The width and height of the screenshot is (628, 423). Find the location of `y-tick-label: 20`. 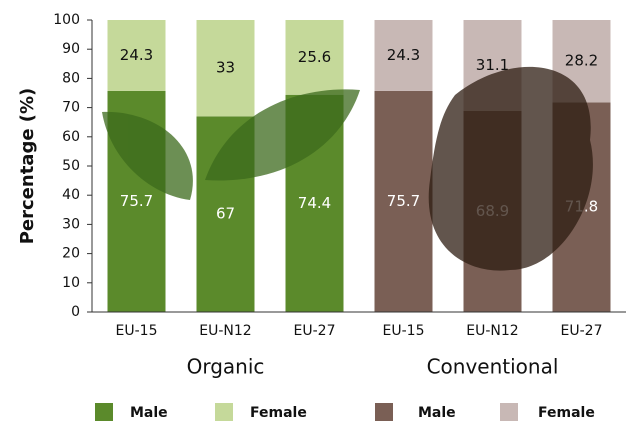

y-tick-label: 20 is located at coordinates (71, 254).